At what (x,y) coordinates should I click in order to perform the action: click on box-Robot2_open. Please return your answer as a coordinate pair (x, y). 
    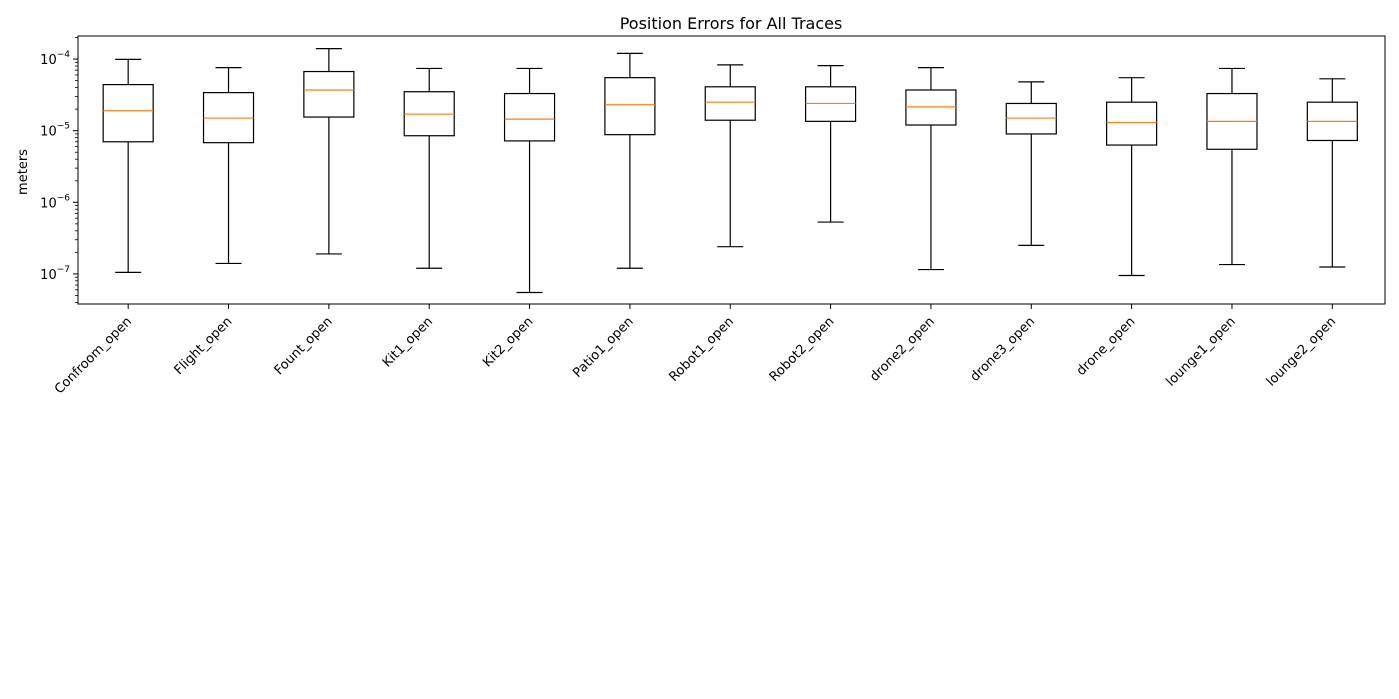
    Looking at the image, I should click on (830, 144).